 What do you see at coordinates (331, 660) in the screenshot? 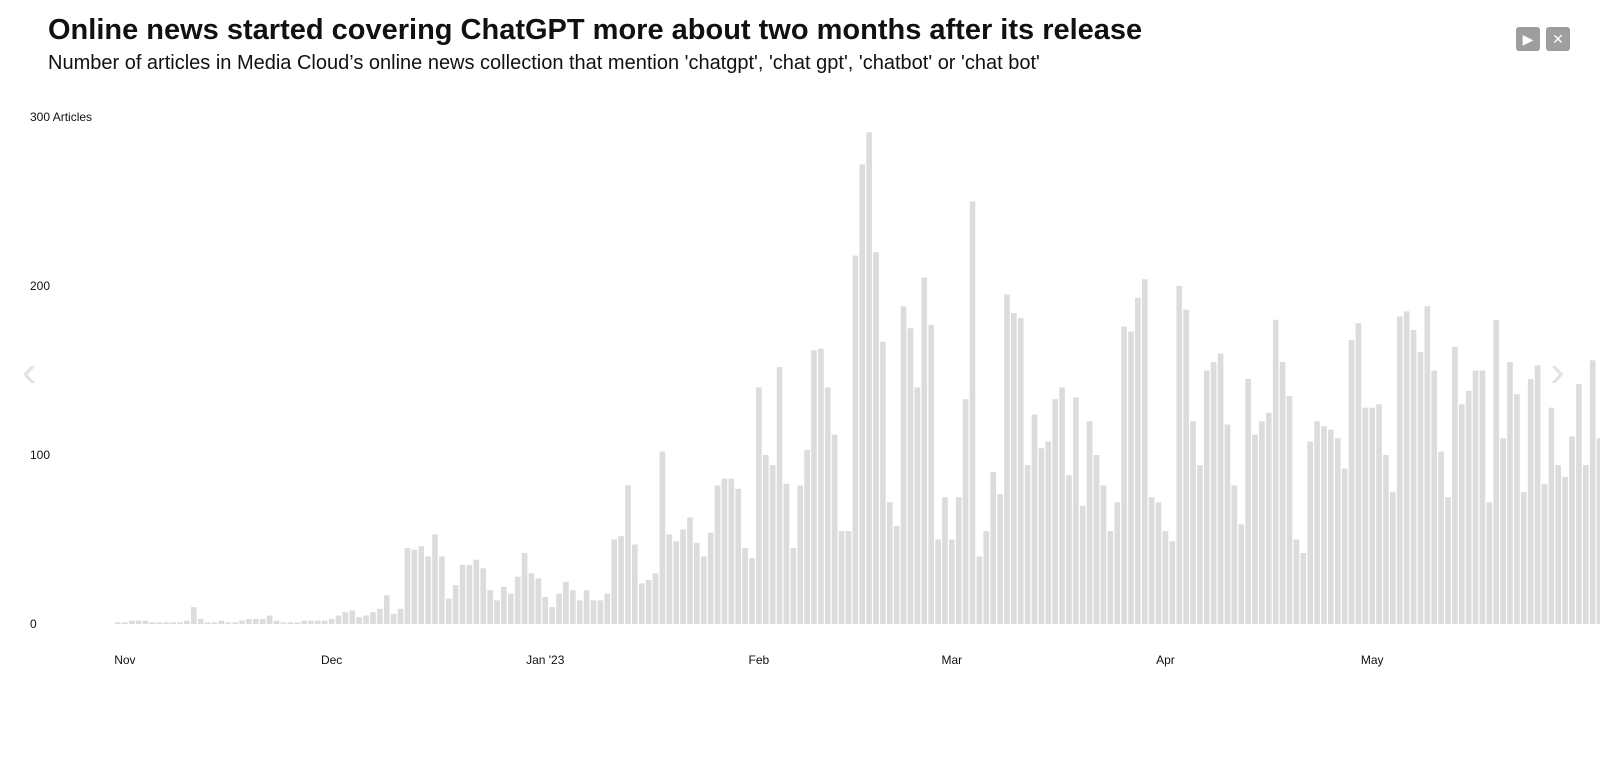
I see `x-tick-label: Dec` at bounding box center [331, 660].